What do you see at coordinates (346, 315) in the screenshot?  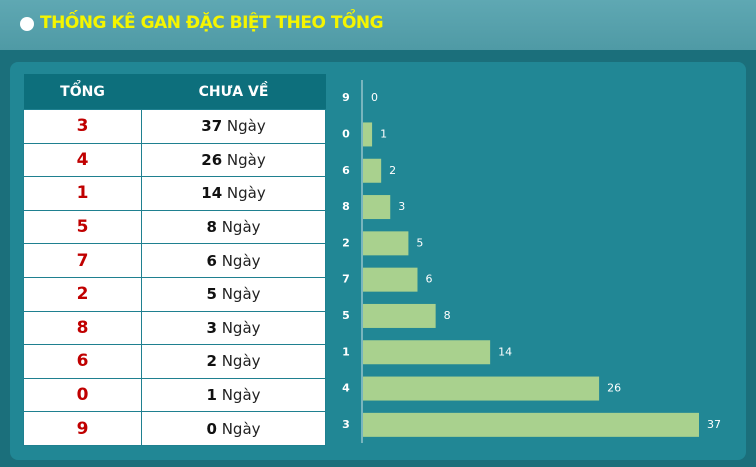 I see `category-label: 5` at bounding box center [346, 315].